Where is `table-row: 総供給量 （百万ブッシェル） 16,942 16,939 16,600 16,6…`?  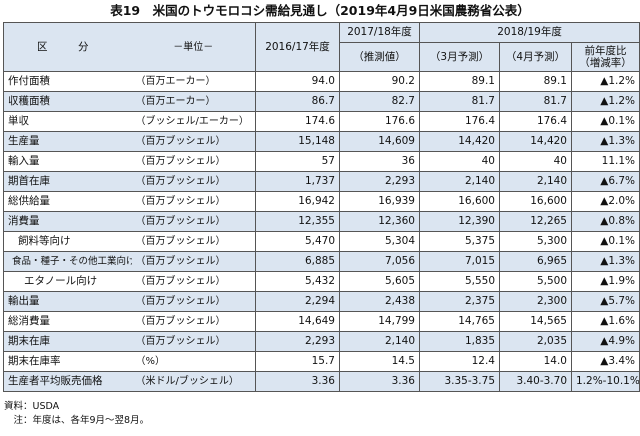
table-row: 総供給量 （百万ブッシェル） 16,942 16,939 16,600 16,6… is located at coordinates (321, 201).